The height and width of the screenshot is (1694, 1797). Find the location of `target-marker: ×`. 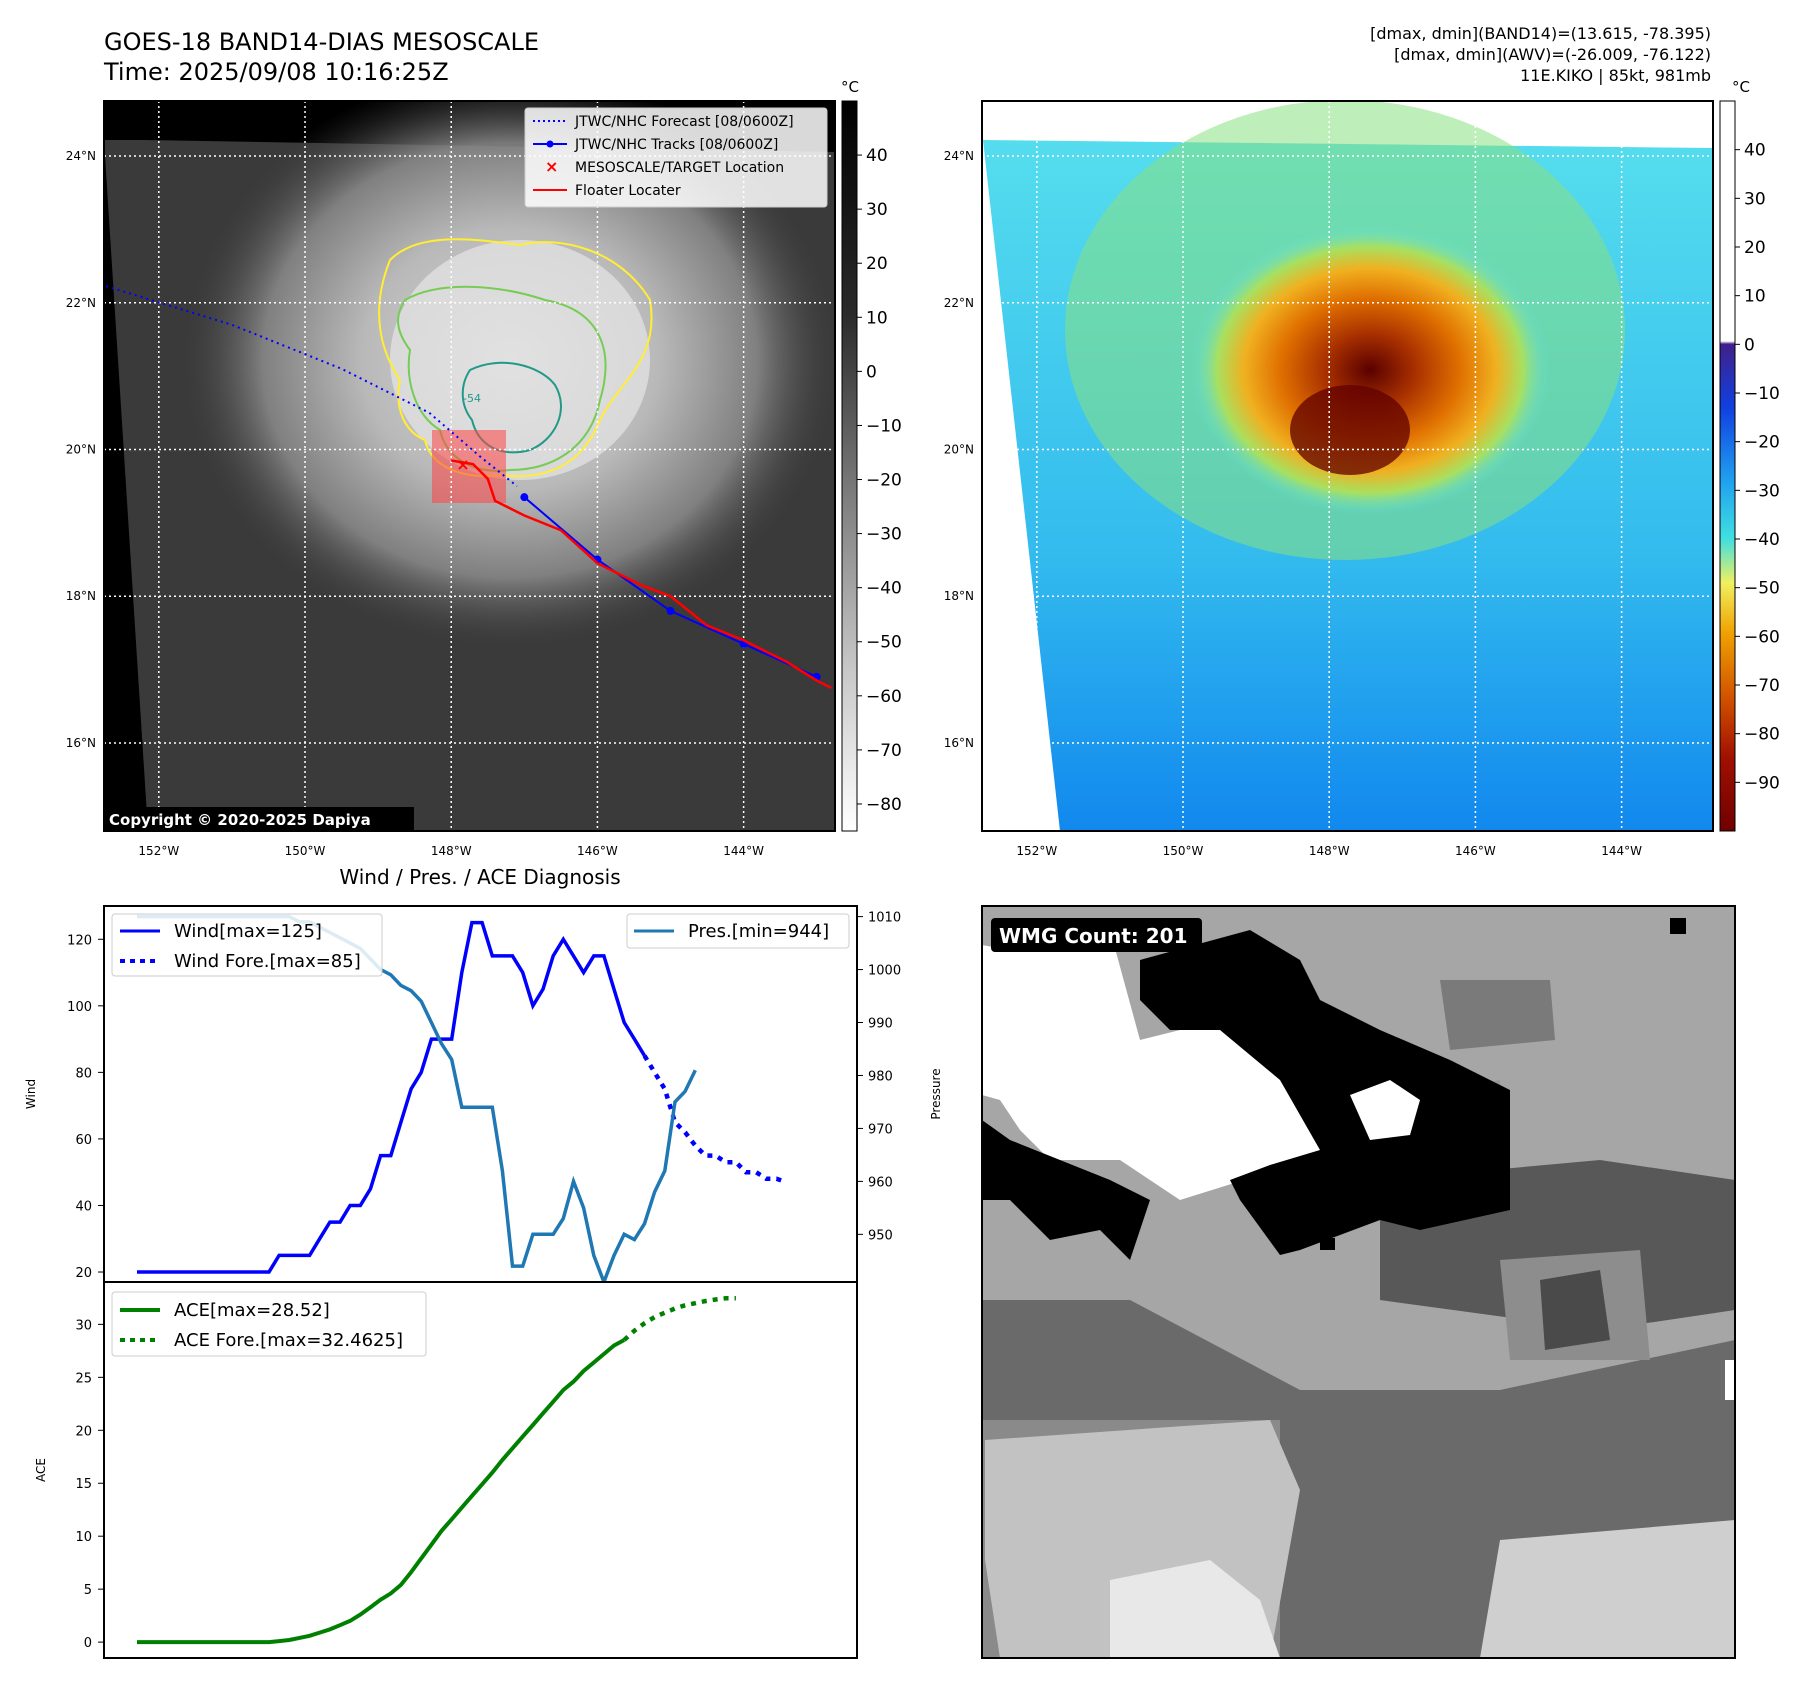

target-marker: × is located at coordinates (462, 464).